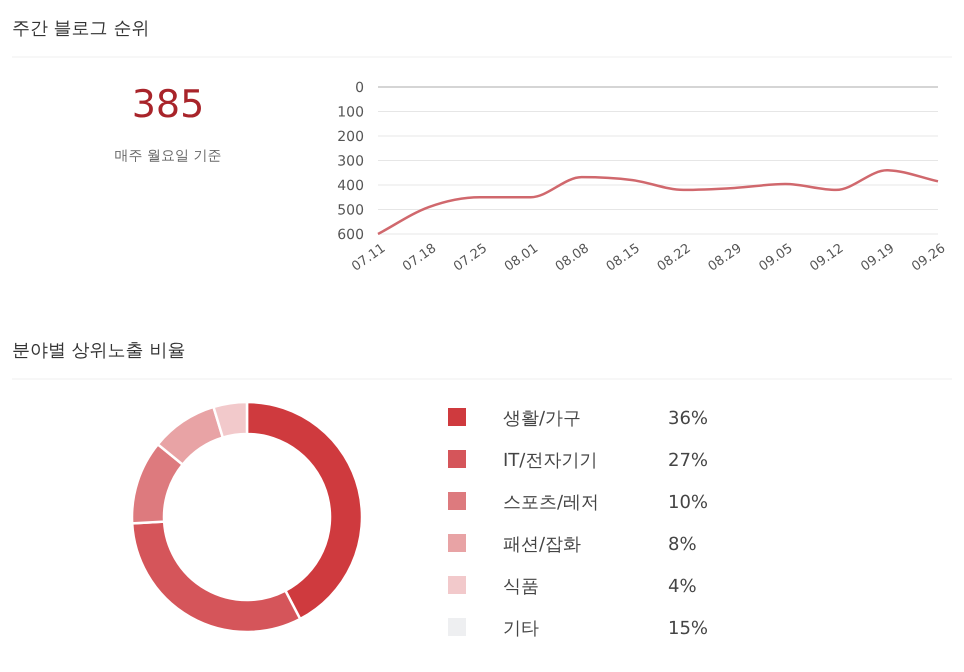 The height and width of the screenshot is (672, 964). I want to click on data-label: 10%, so click(688, 502).